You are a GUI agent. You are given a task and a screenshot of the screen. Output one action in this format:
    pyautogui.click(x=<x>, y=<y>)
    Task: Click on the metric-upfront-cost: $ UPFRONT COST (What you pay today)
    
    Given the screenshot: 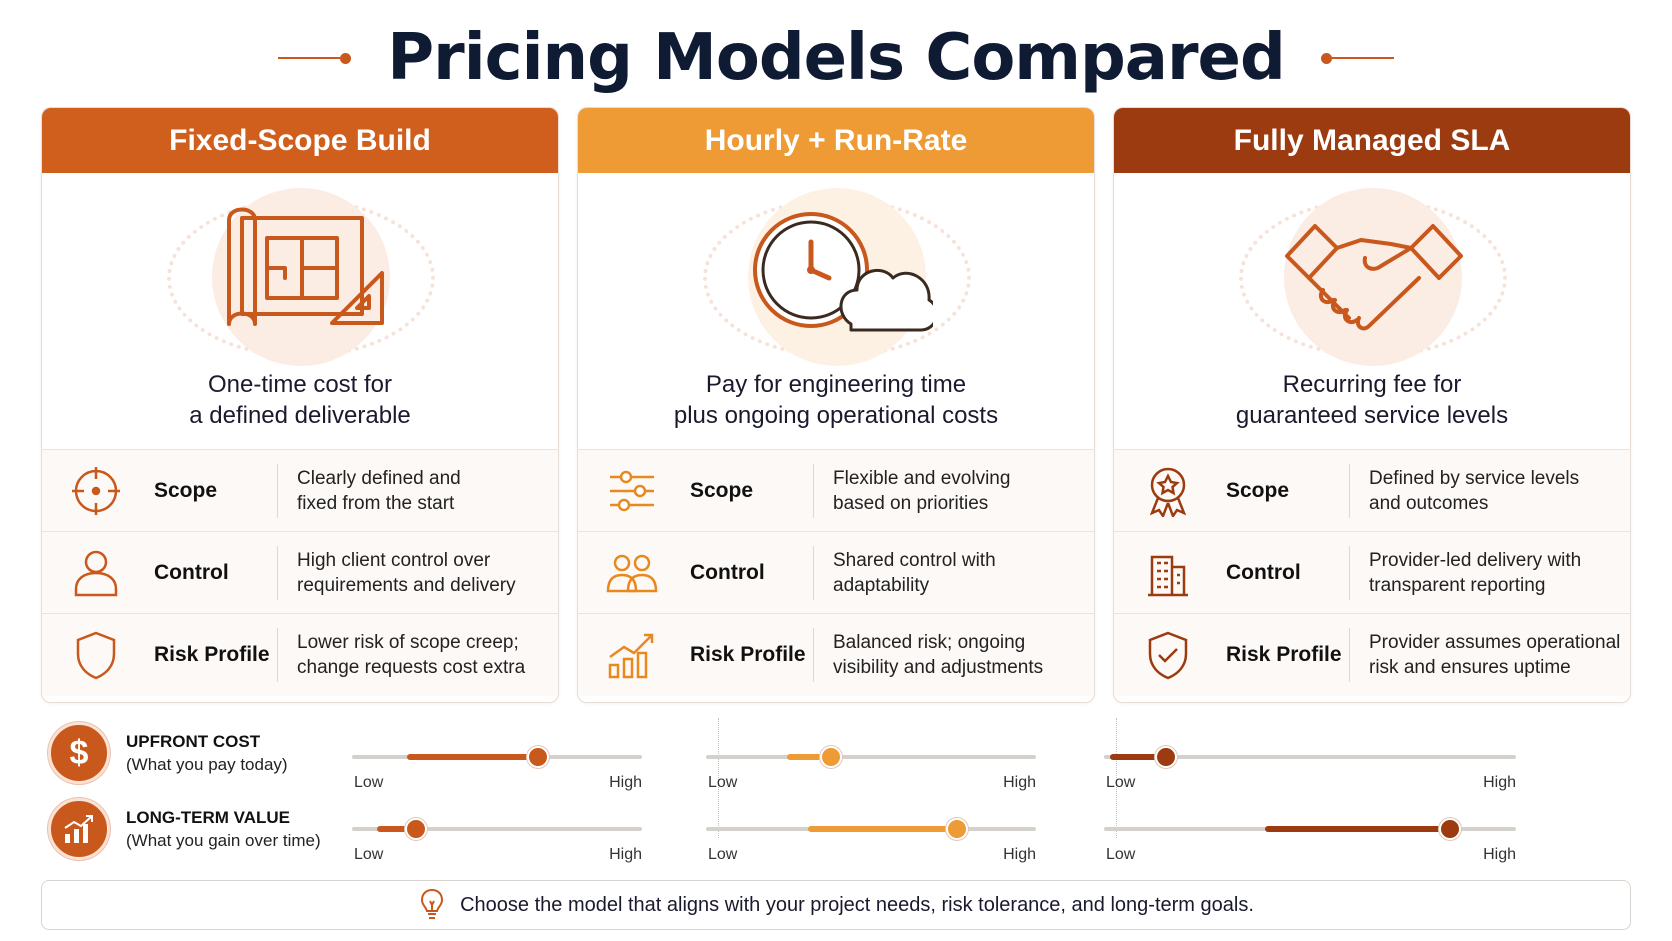 What is the action you would take?
    pyautogui.click(x=198, y=755)
    